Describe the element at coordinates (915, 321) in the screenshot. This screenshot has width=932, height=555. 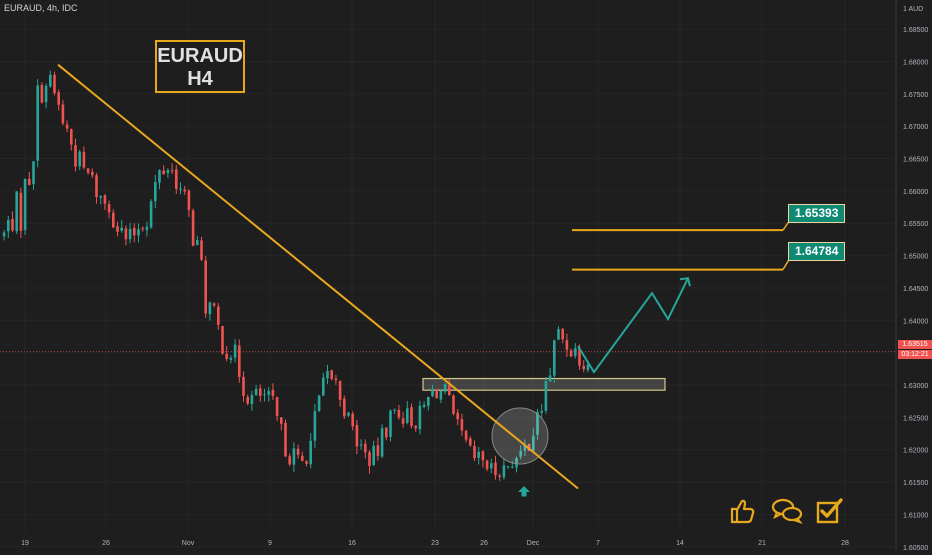
I see `price-tick-label: 1.64000` at that location.